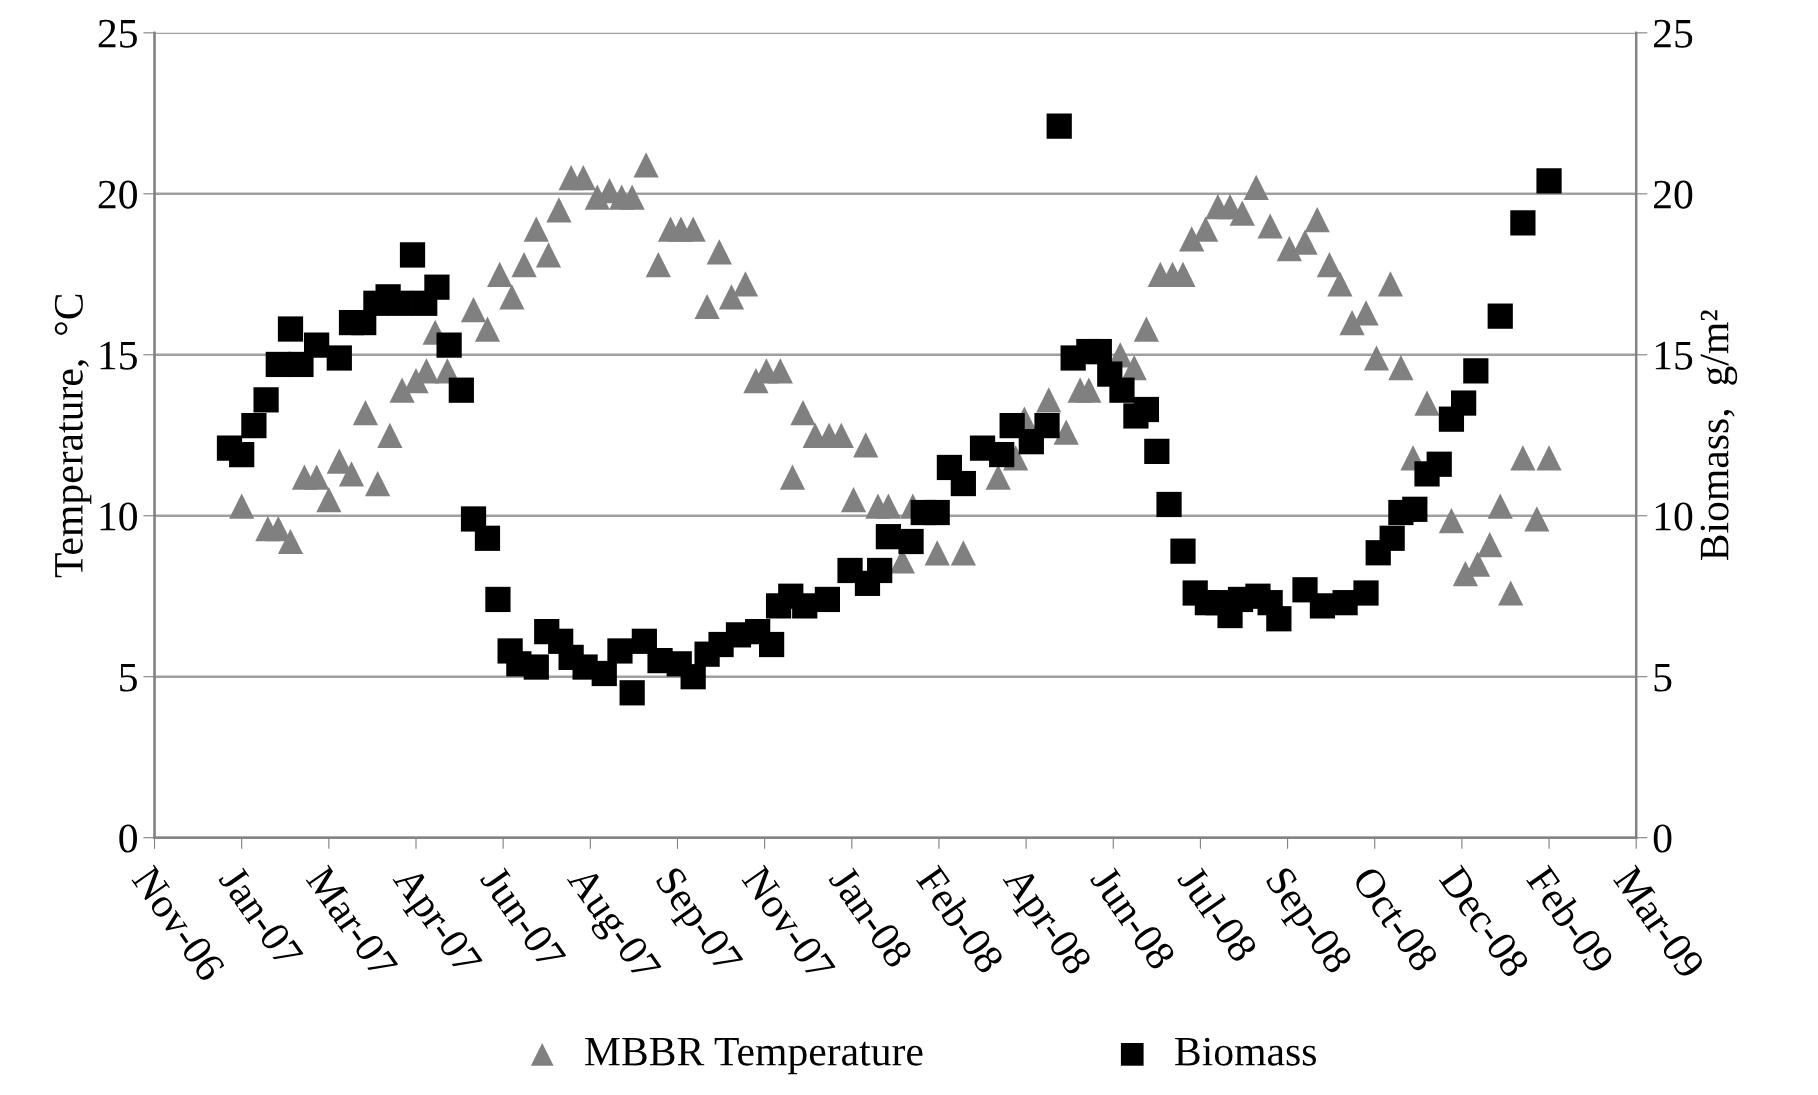 The height and width of the screenshot is (1095, 1818). What do you see at coordinates (1662, 838) in the screenshot?
I see `y2-tick-label: 0` at bounding box center [1662, 838].